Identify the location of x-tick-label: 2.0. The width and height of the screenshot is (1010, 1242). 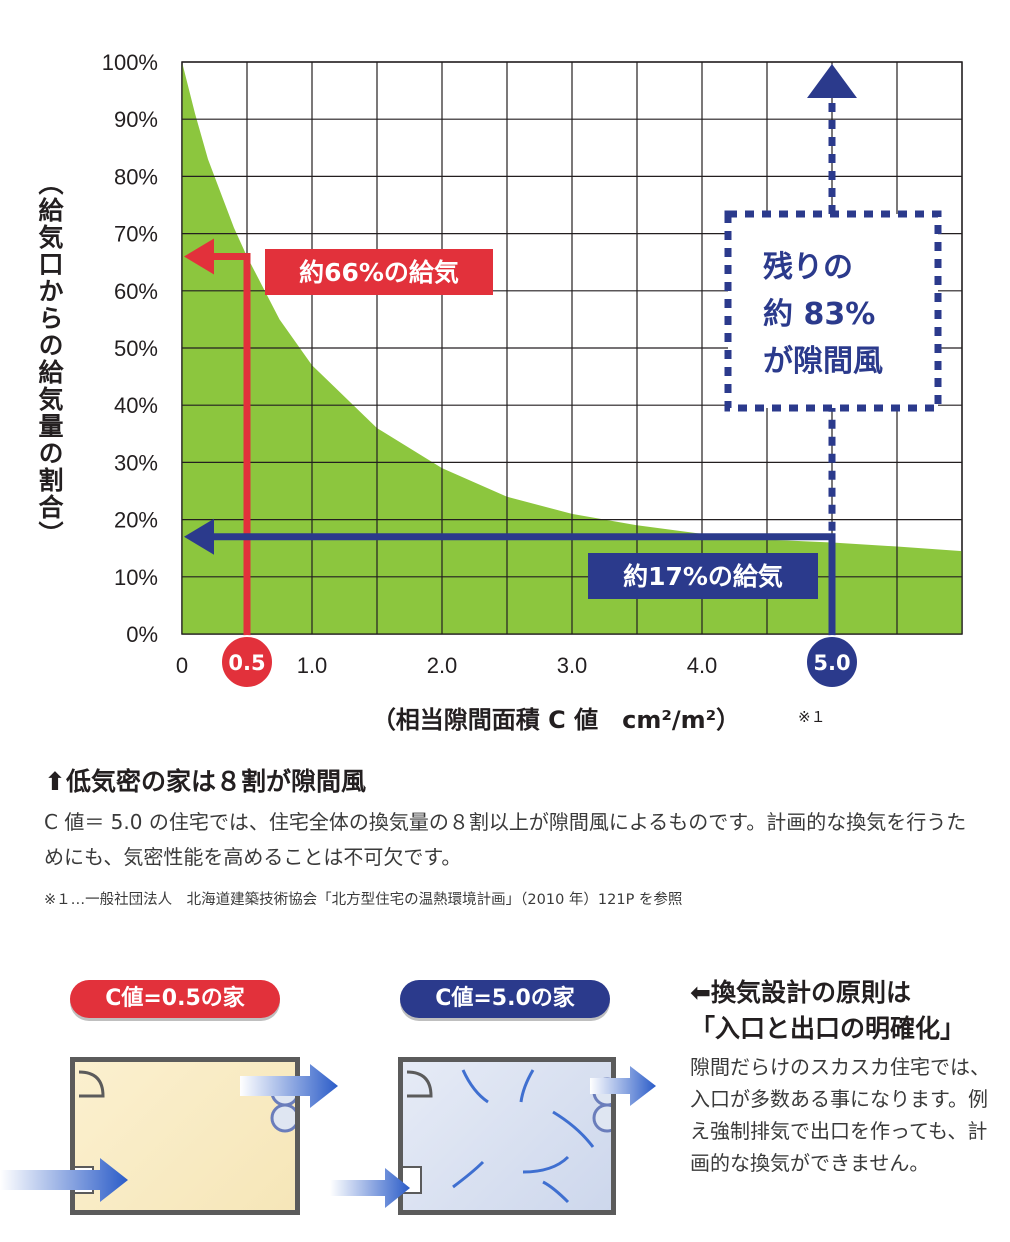
(442, 665).